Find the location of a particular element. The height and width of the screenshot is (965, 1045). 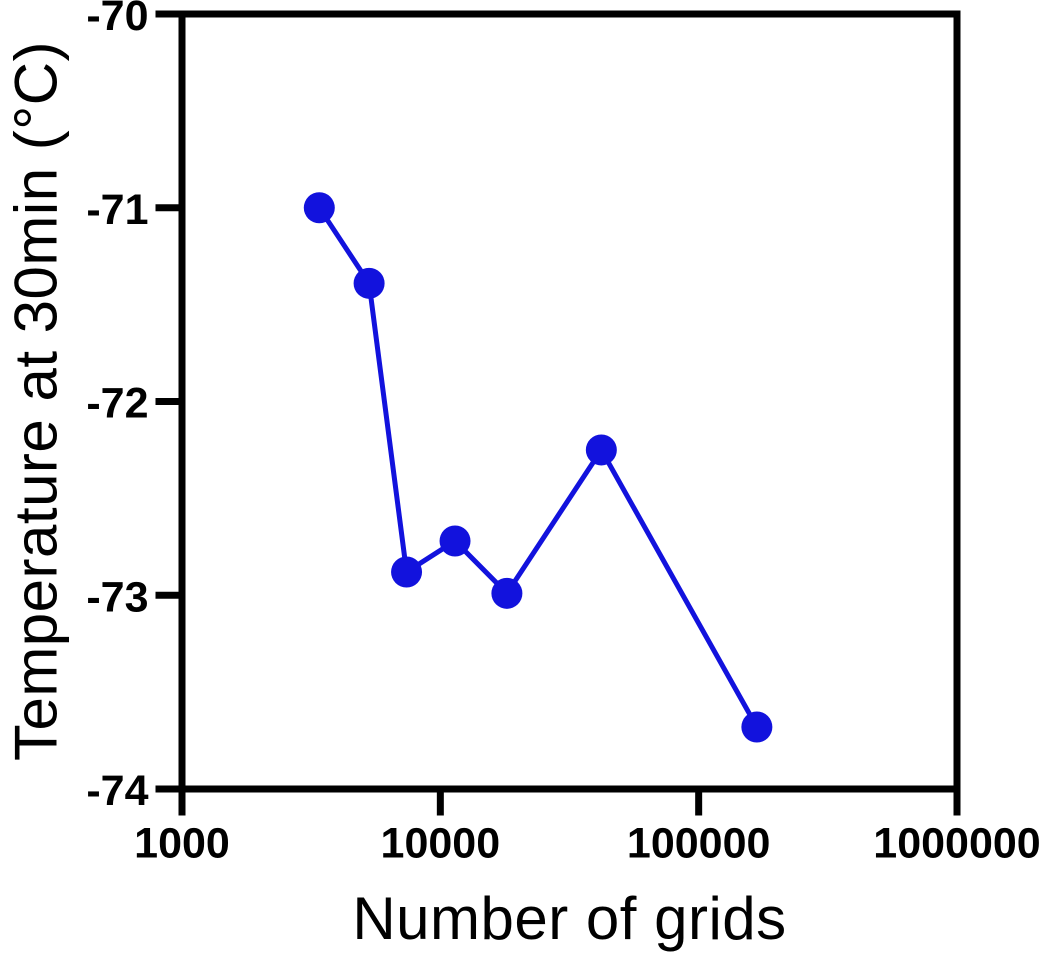

y-tick-label: -73 is located at coordinates (117, 597).